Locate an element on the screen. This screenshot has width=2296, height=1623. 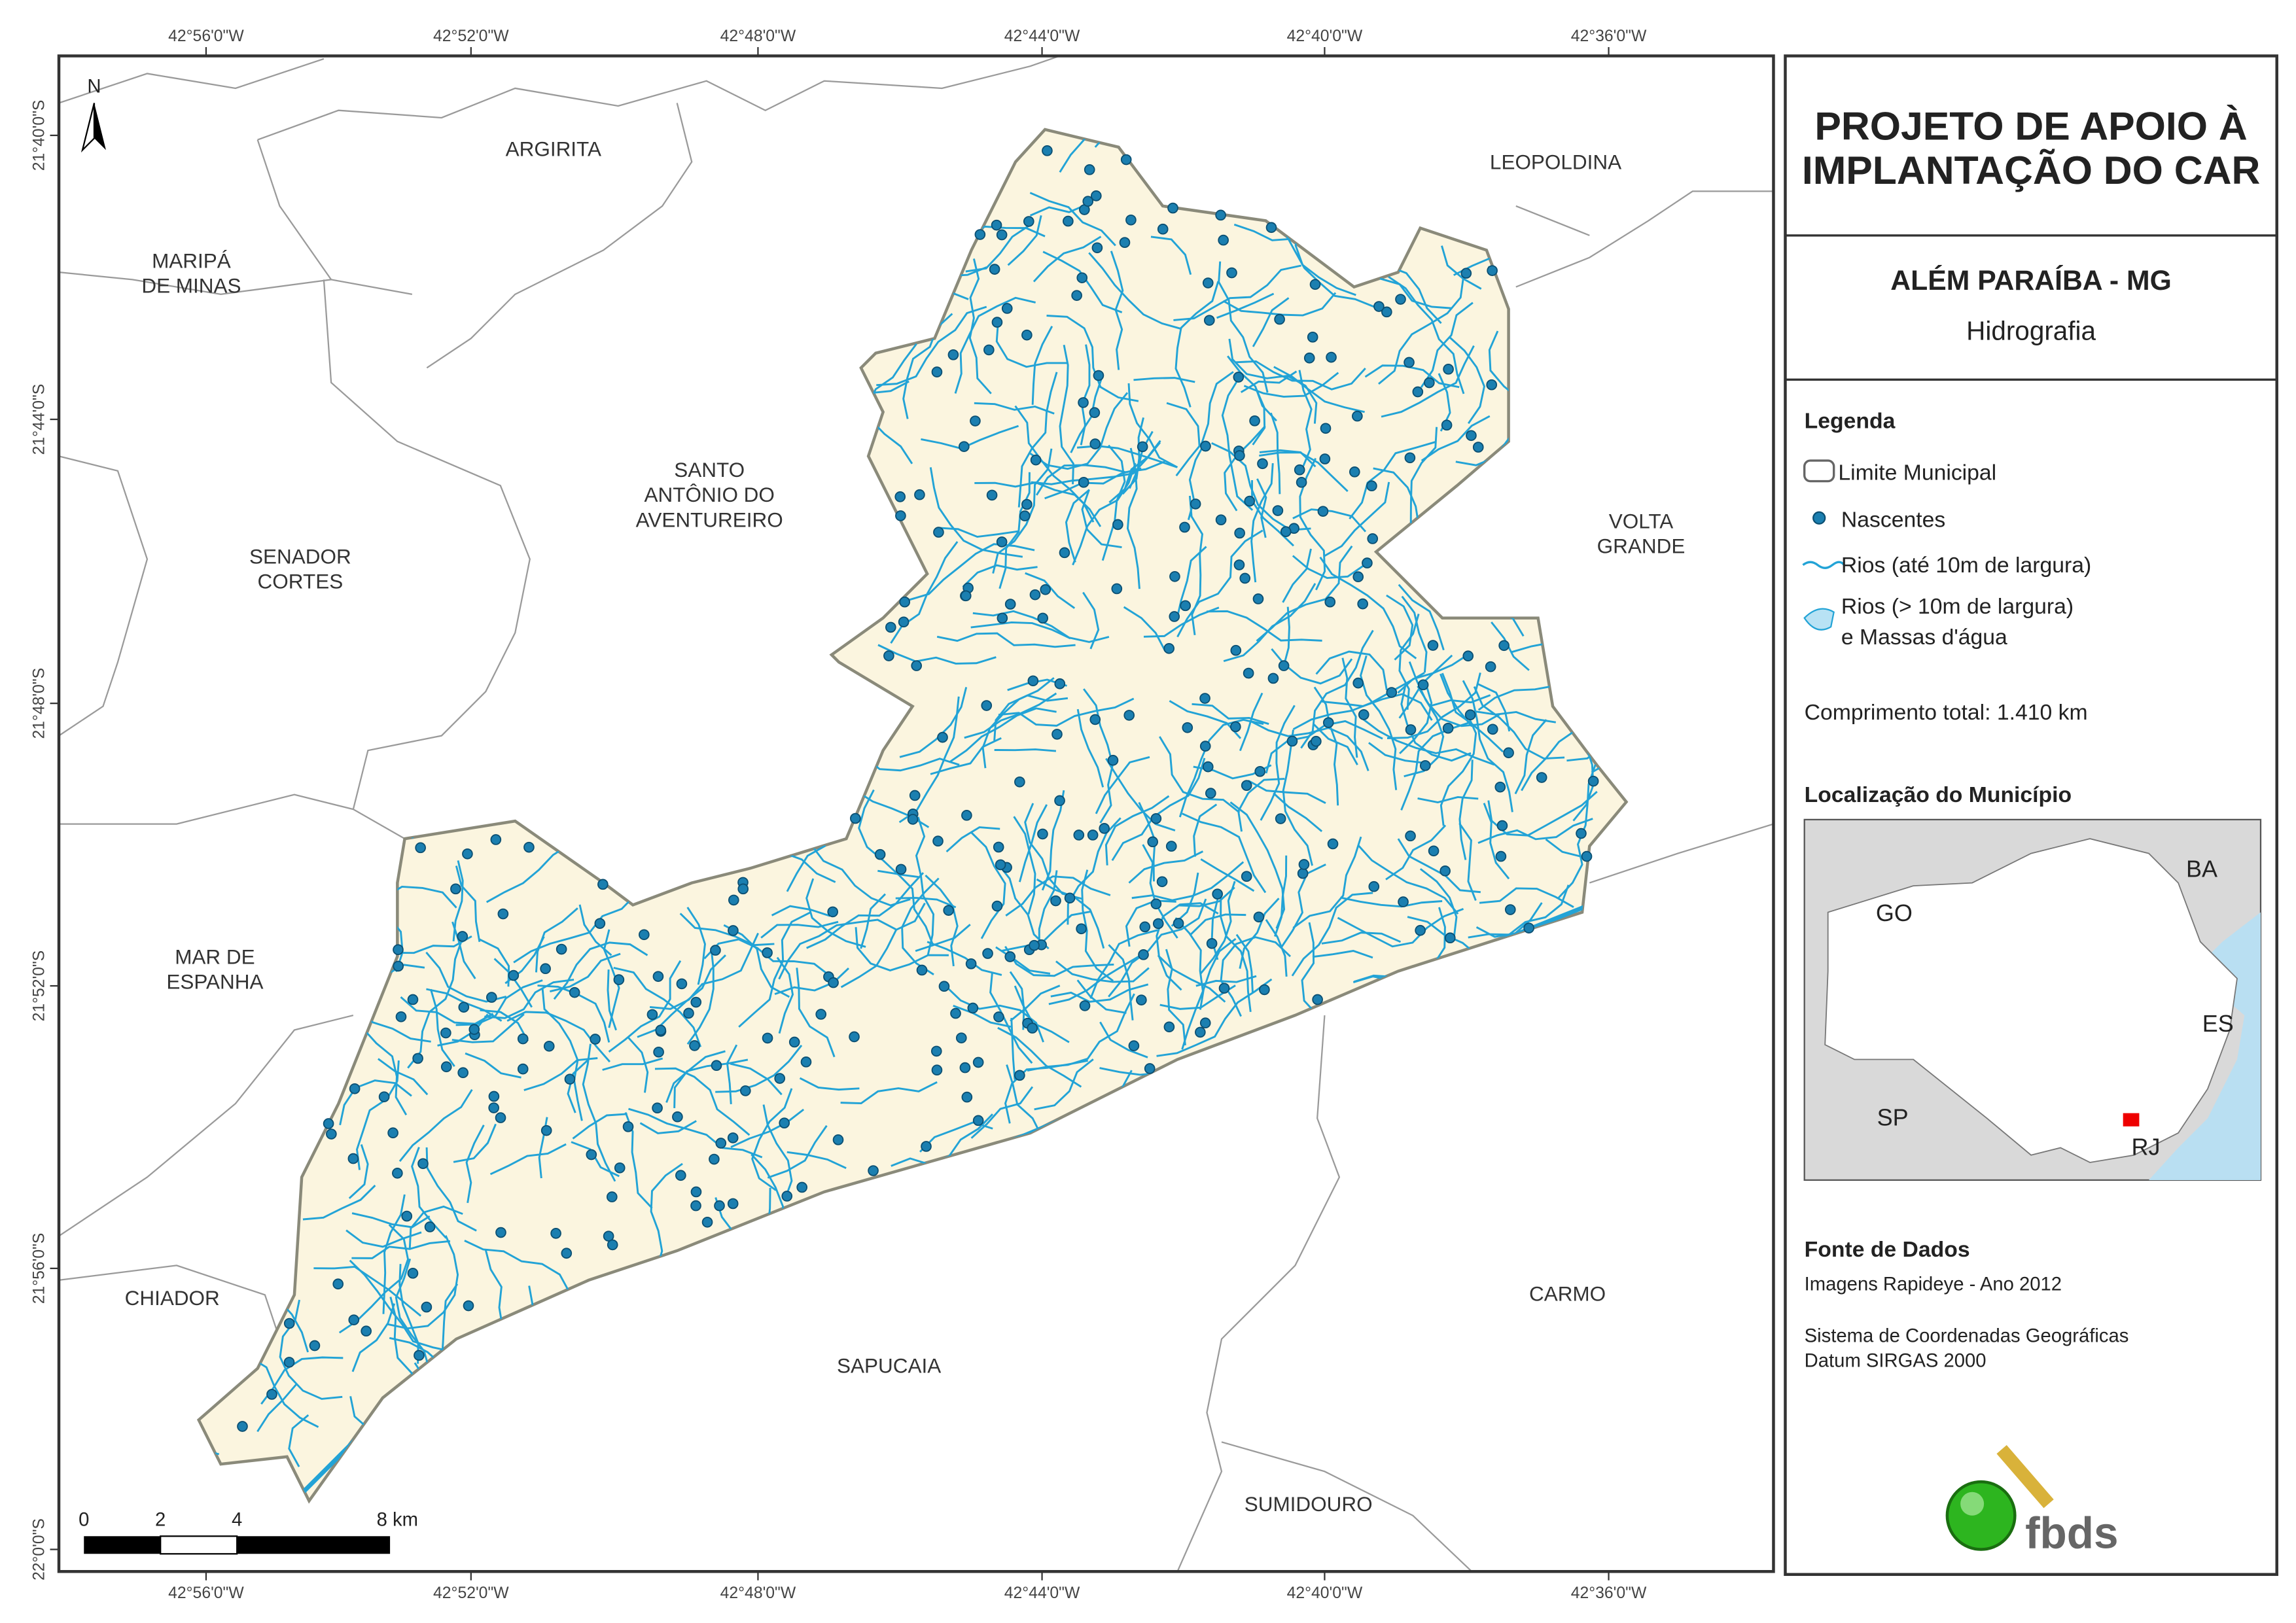
source-line: Imagens Rapideye - Ano 2012 is located at coordinates (1933, 1285).